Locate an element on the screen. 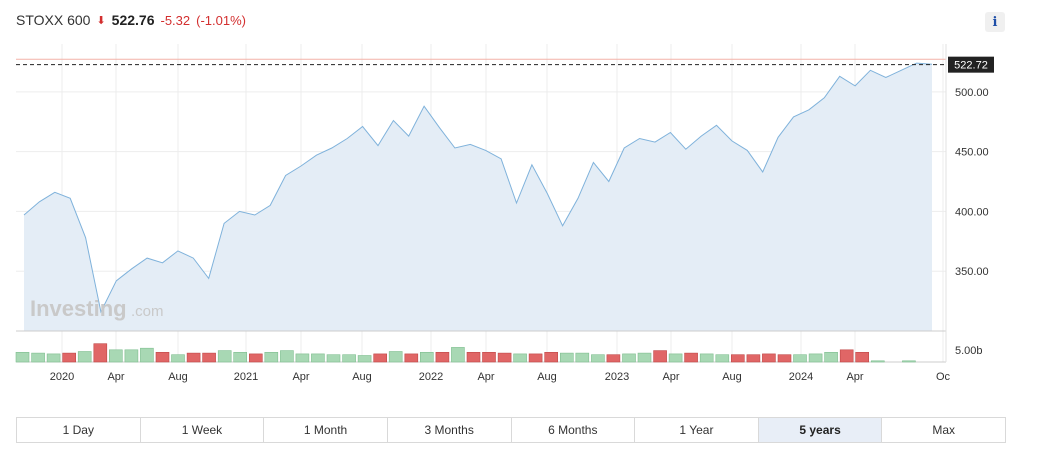  volume-axis-label: 5.00b is located at coordinates (969, 351).